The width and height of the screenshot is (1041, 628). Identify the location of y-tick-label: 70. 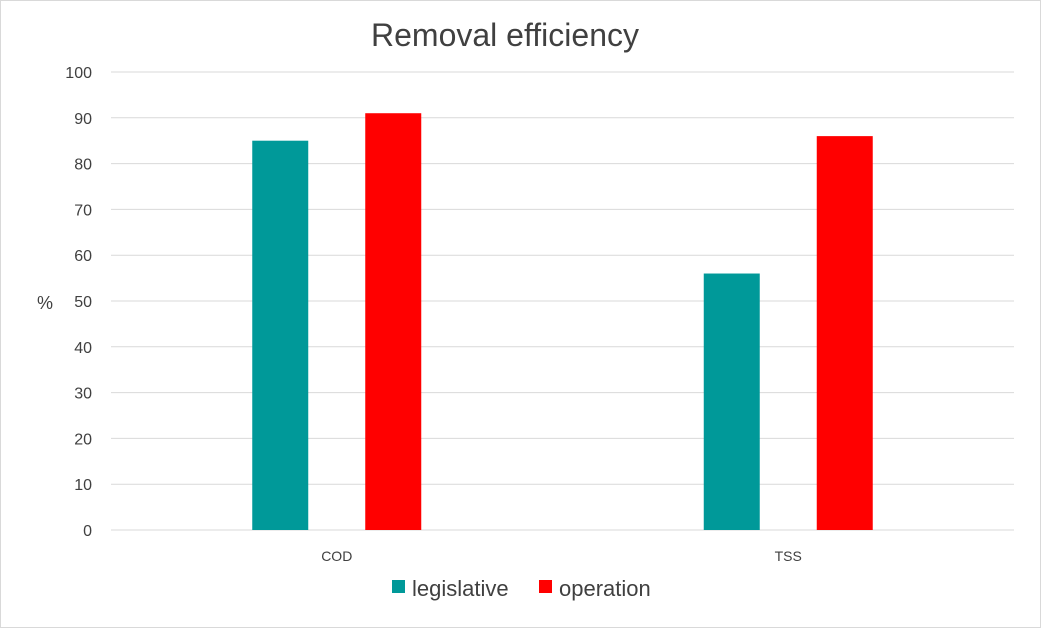
(83, 210).